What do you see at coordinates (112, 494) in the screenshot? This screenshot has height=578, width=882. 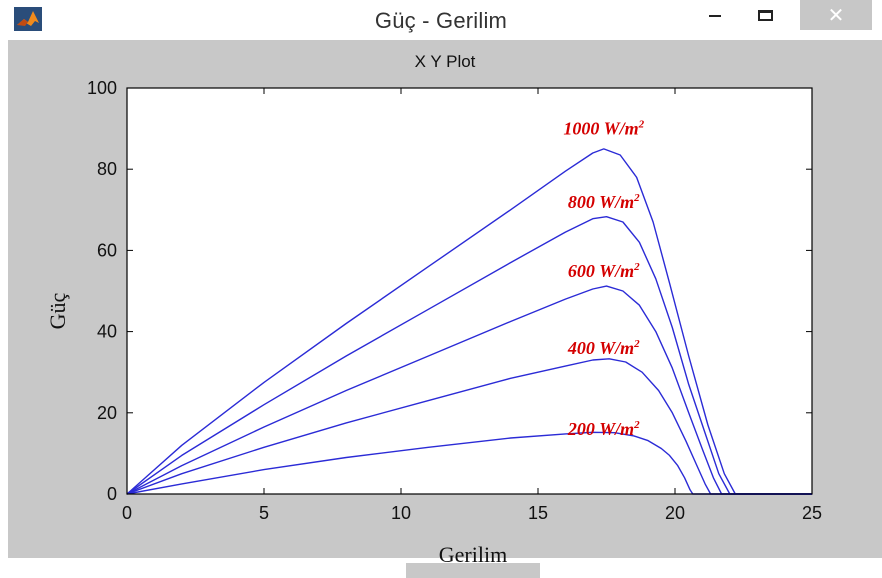 I see `y-tick-label: 0` at bounding box center [112, 494].